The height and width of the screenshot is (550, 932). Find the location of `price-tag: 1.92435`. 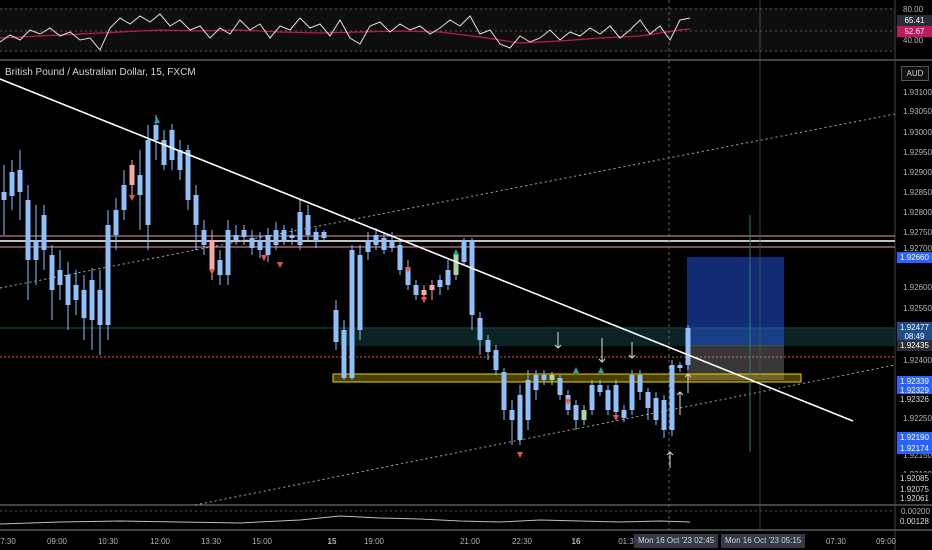

price-tag: 1.92435 is located at coordinates (914, 345).